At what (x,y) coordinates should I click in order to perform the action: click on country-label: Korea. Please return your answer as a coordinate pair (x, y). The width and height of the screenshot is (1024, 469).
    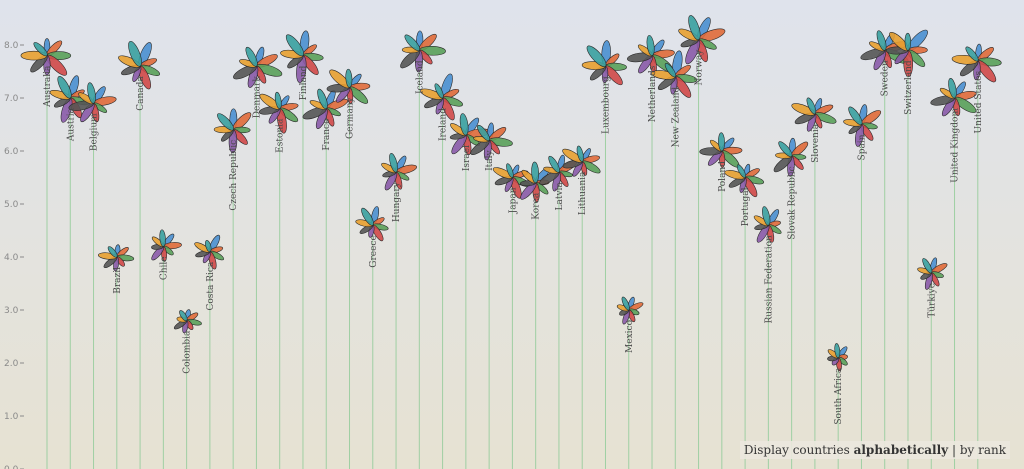
    Looking at the image, I should click on (537, 206).